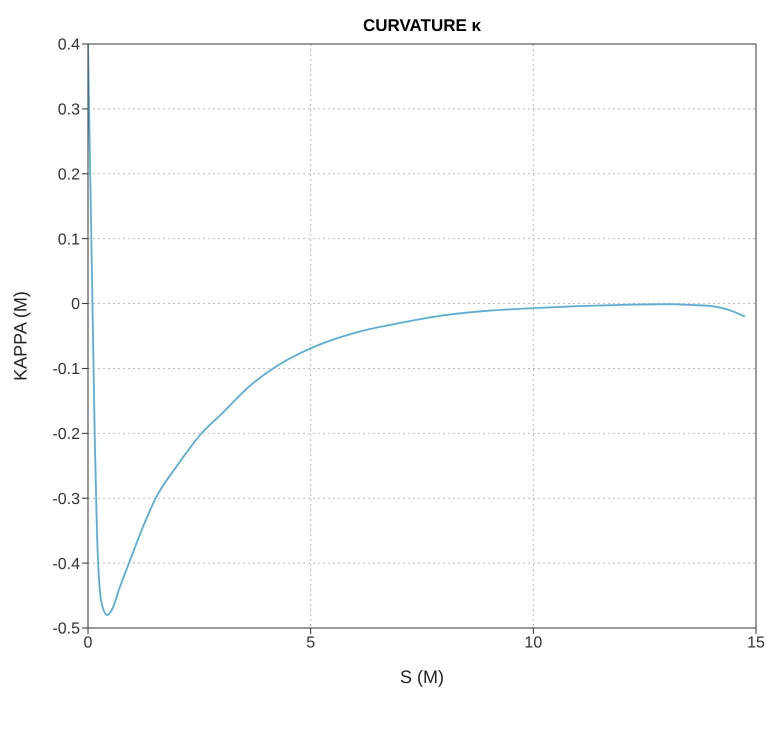  What do you see at coordinates (75, 305) in the screenshot?
I see `y-tick-label: 0` at bounding box center [75, 305].